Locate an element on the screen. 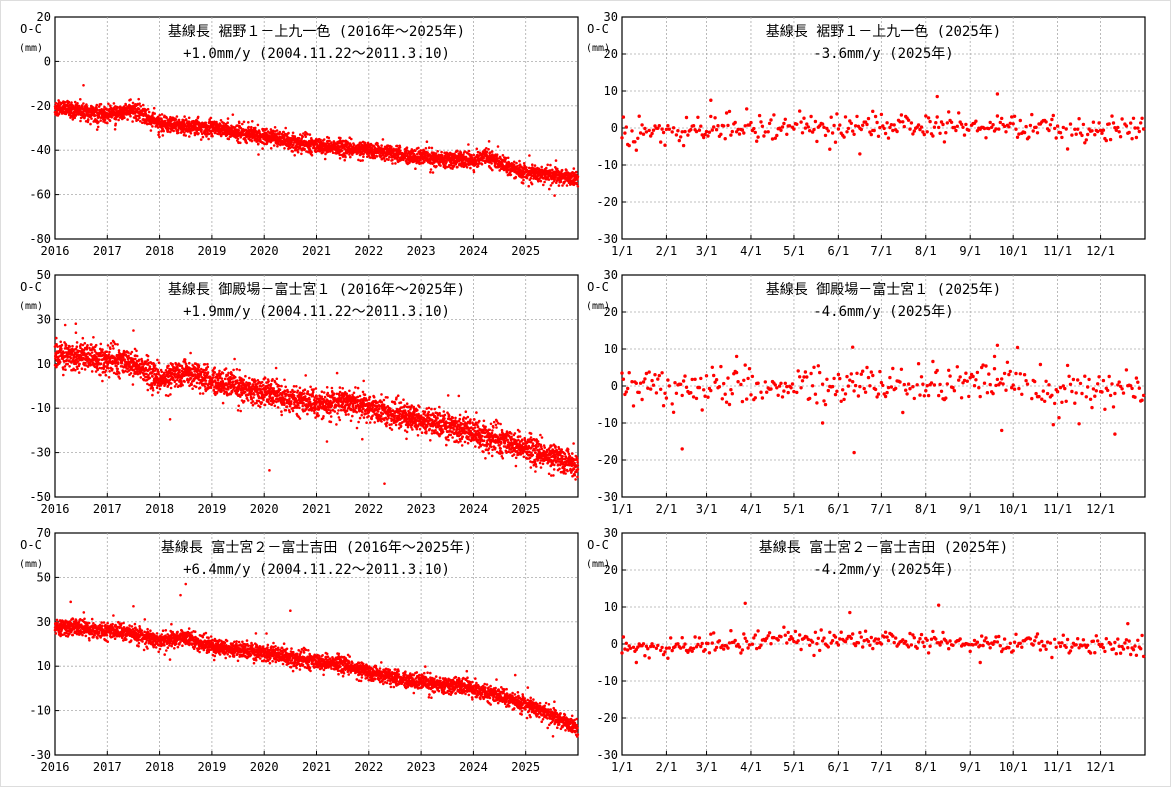  x-tick-label: 2018 is located at coordinates (159, 251).